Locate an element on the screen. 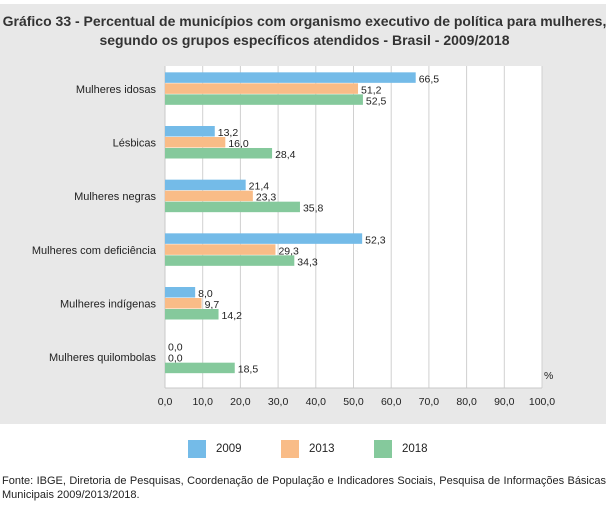 This screenshot has width=609, height=517. data-label: 13,2 is located at coordinates (228, 133).